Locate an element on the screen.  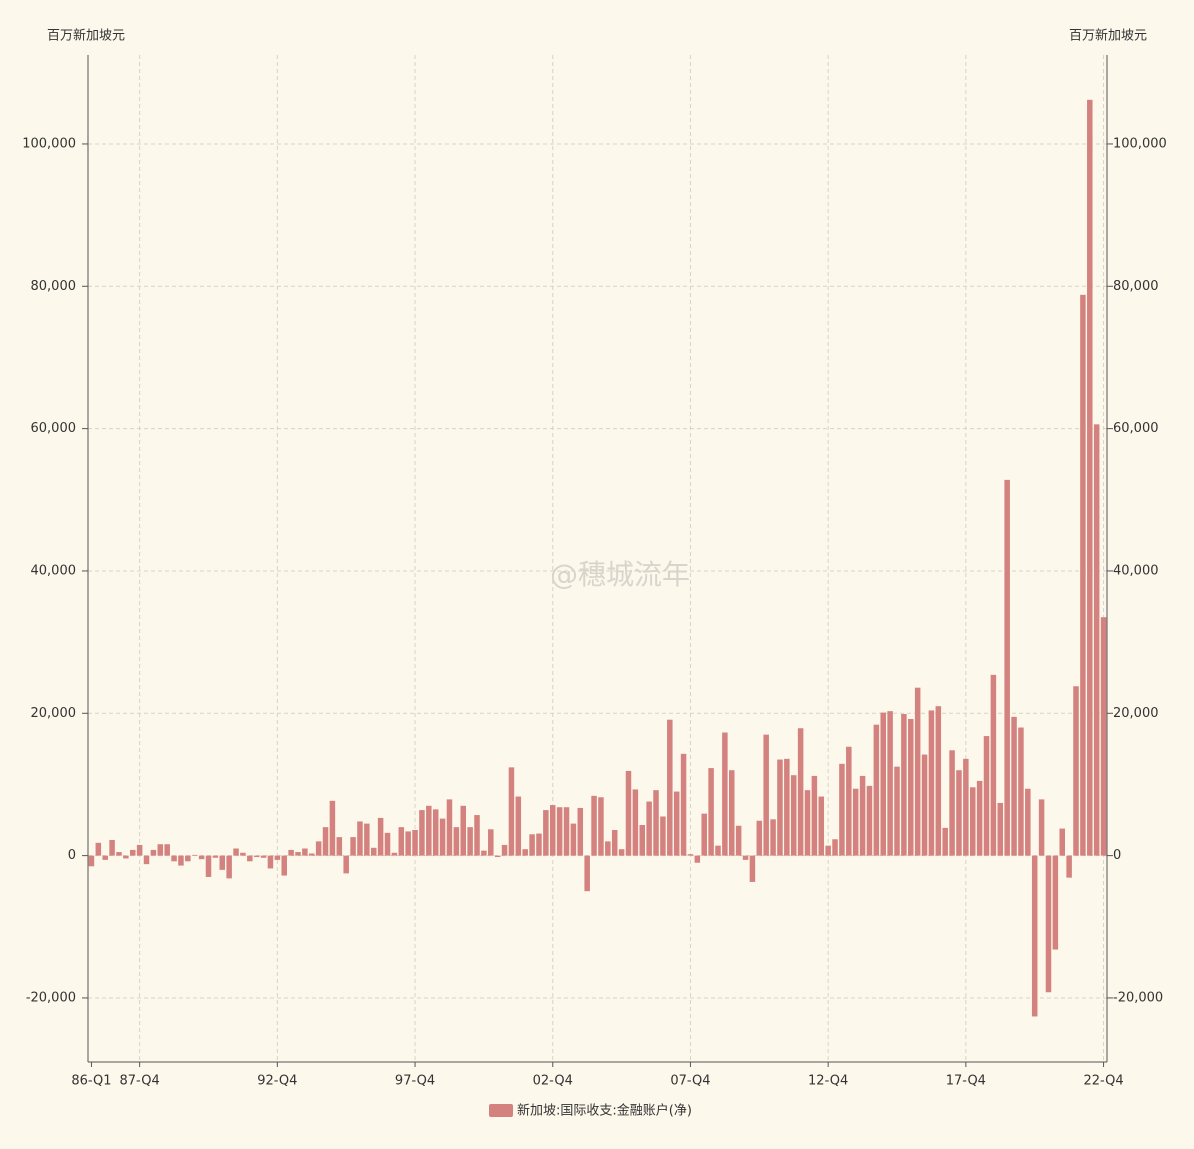
x-tick-label: 07-Q4 is located at coordinates (690, 1081).